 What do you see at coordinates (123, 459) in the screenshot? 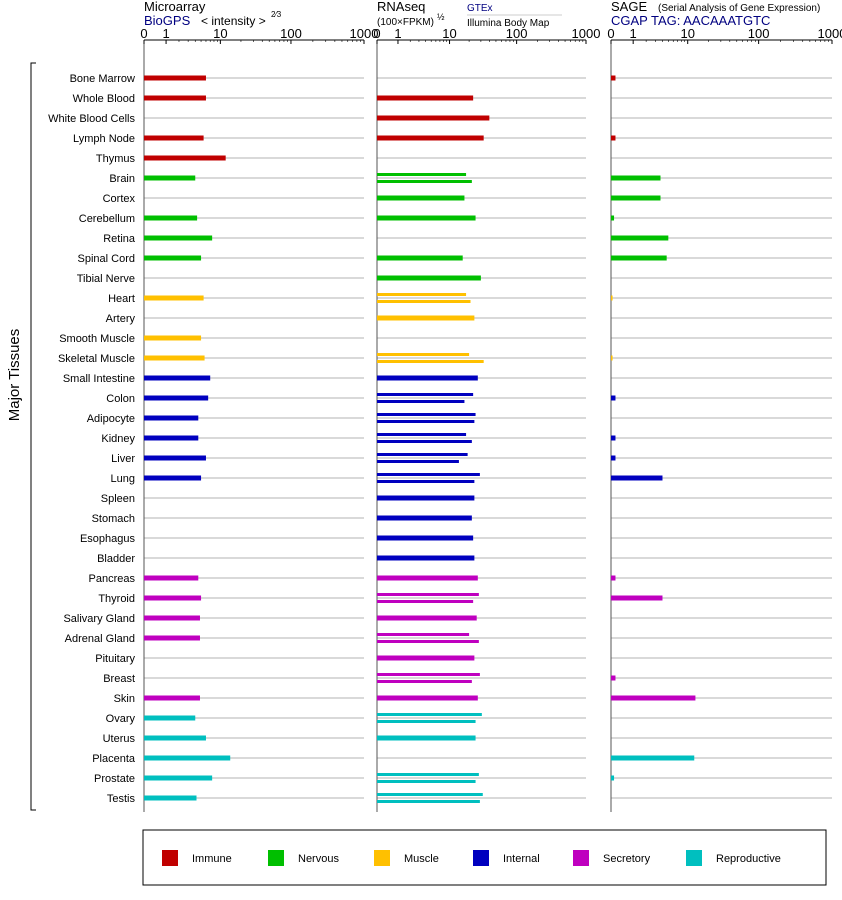
I see `tissue-label: Liver` at bounding box center [123, 459].